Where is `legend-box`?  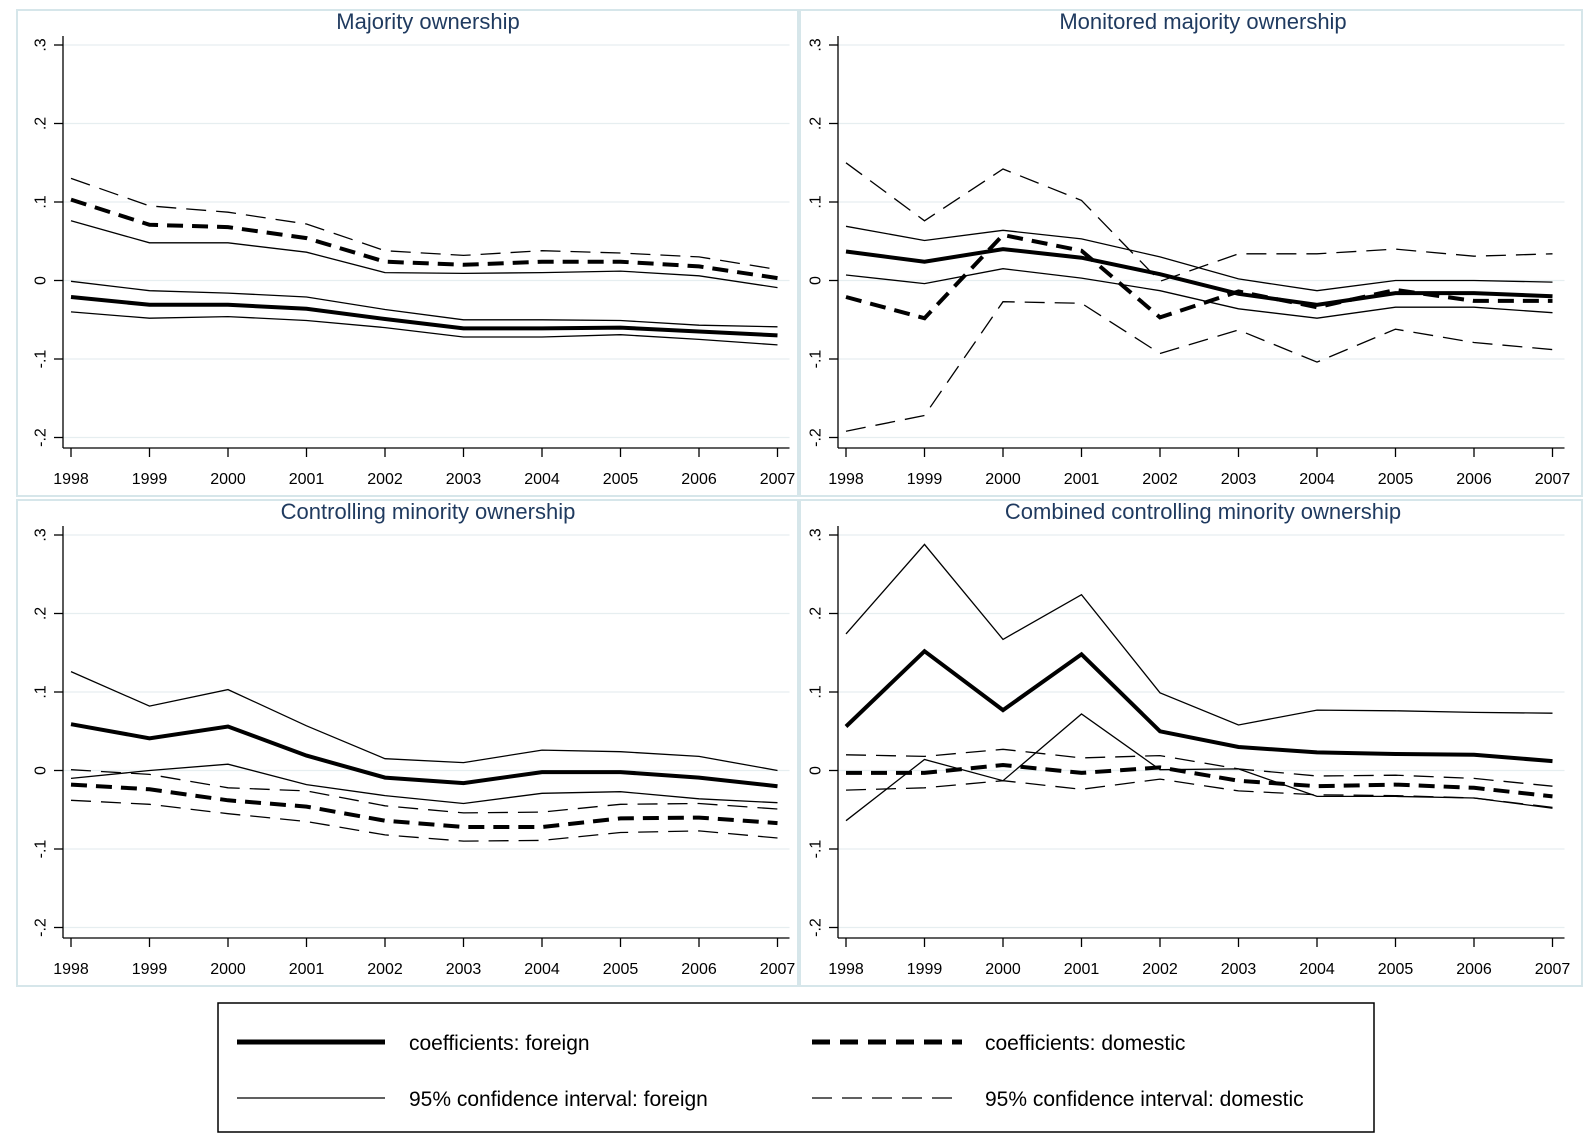
legend-box is located at coordinates (796, 1067).